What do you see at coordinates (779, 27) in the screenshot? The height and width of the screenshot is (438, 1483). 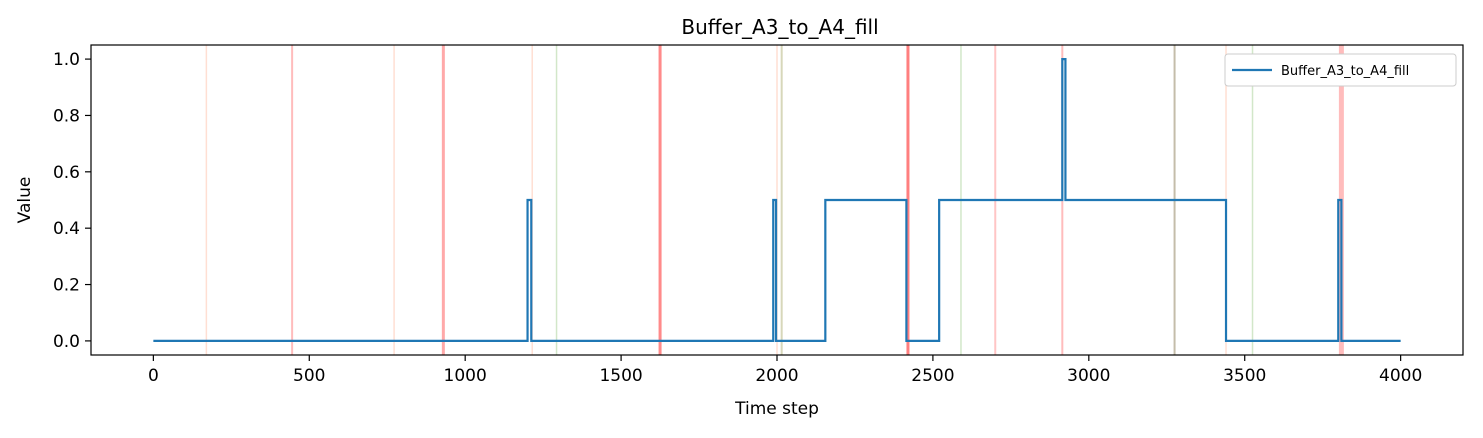 I see `chart-title: Buffer_A3_to_A4_fill` at bounding box center [779, 27].